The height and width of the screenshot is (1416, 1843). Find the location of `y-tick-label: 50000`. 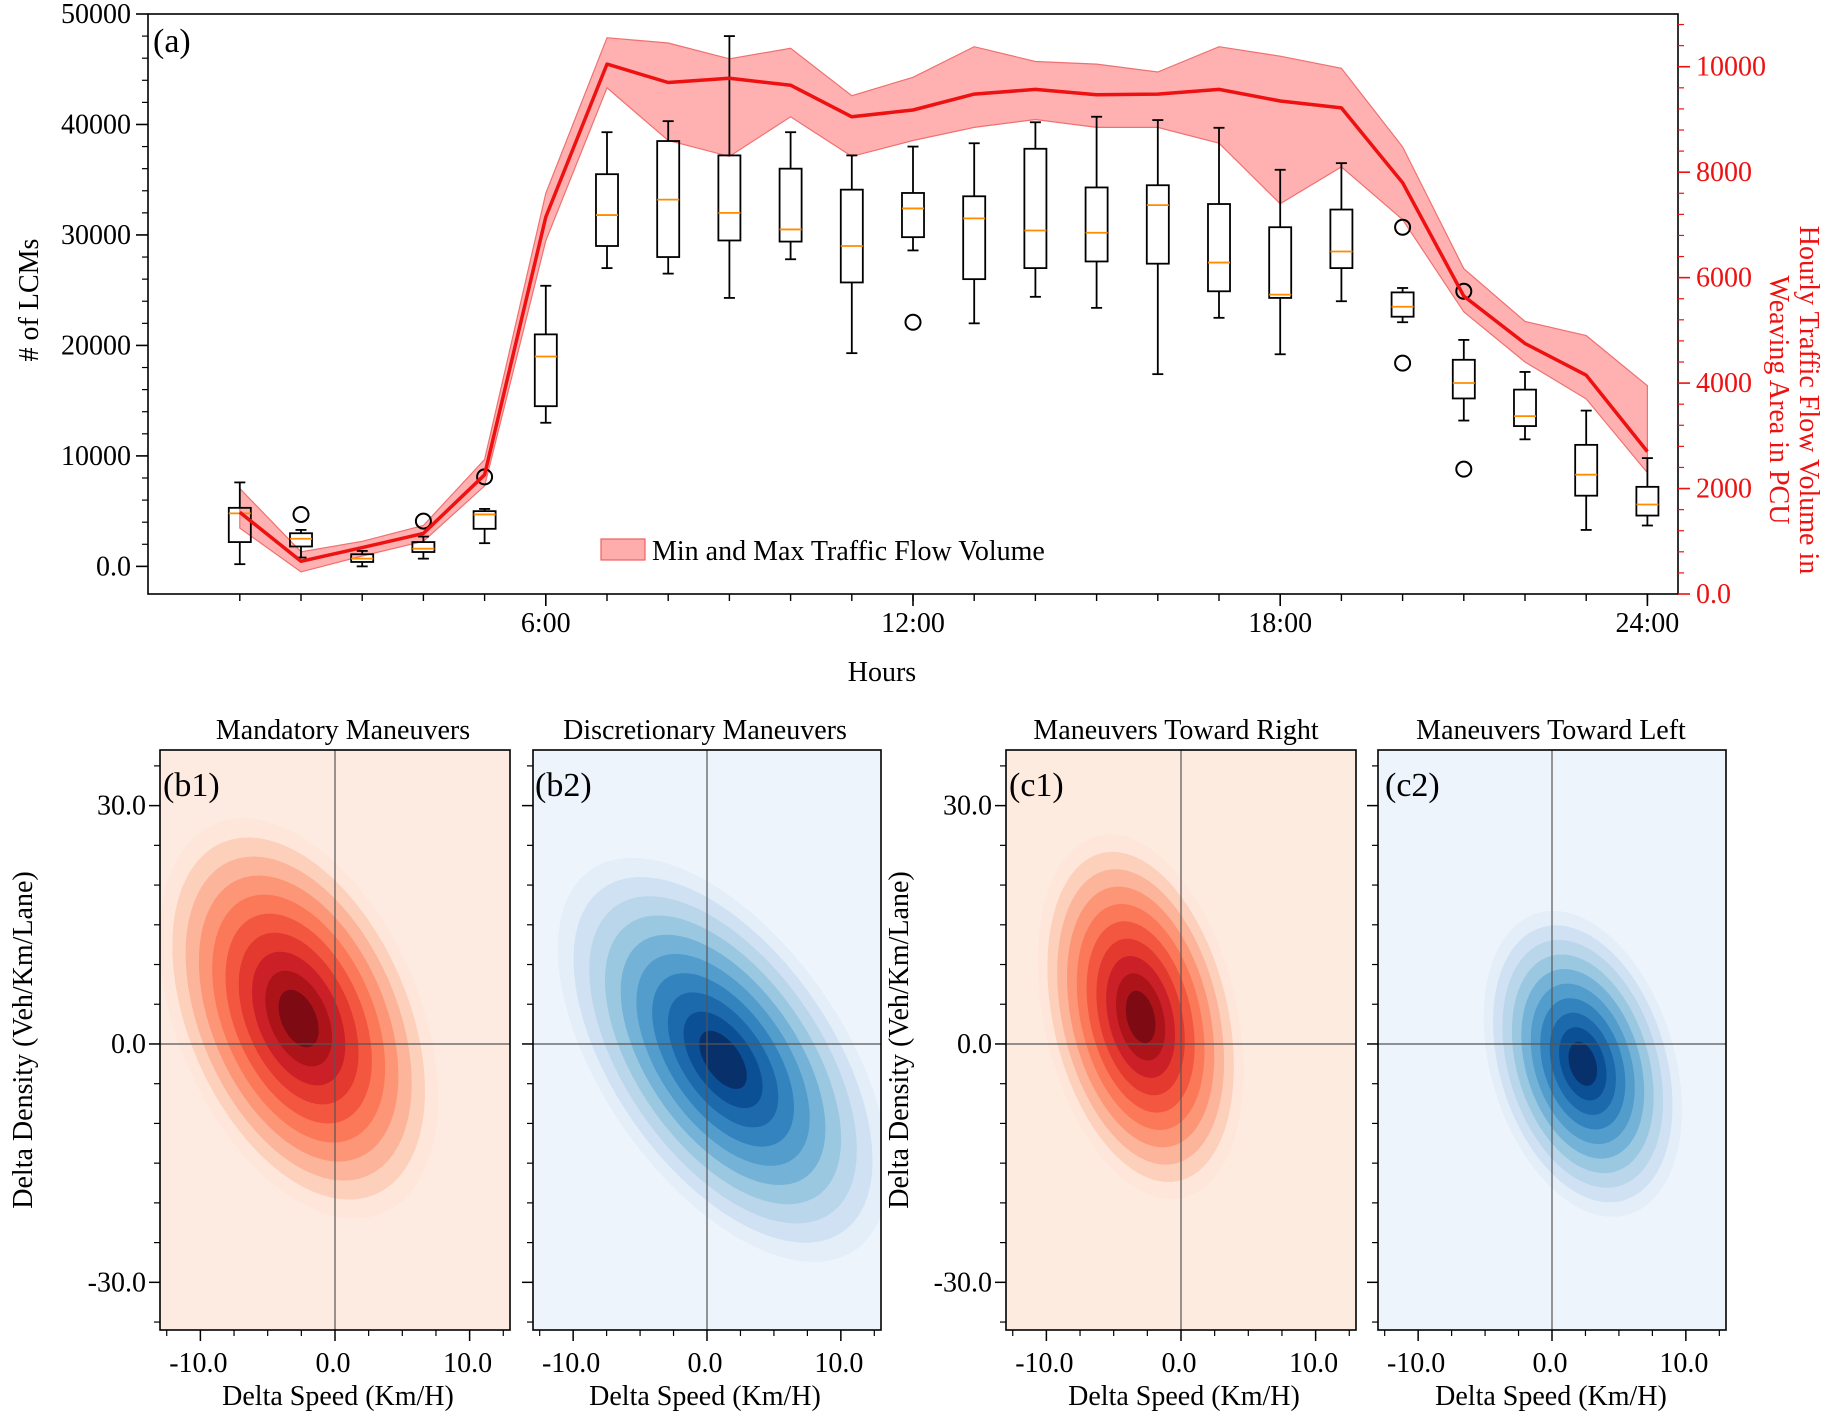

y-tick-label: 50000 is located at coordinates (96, 15).